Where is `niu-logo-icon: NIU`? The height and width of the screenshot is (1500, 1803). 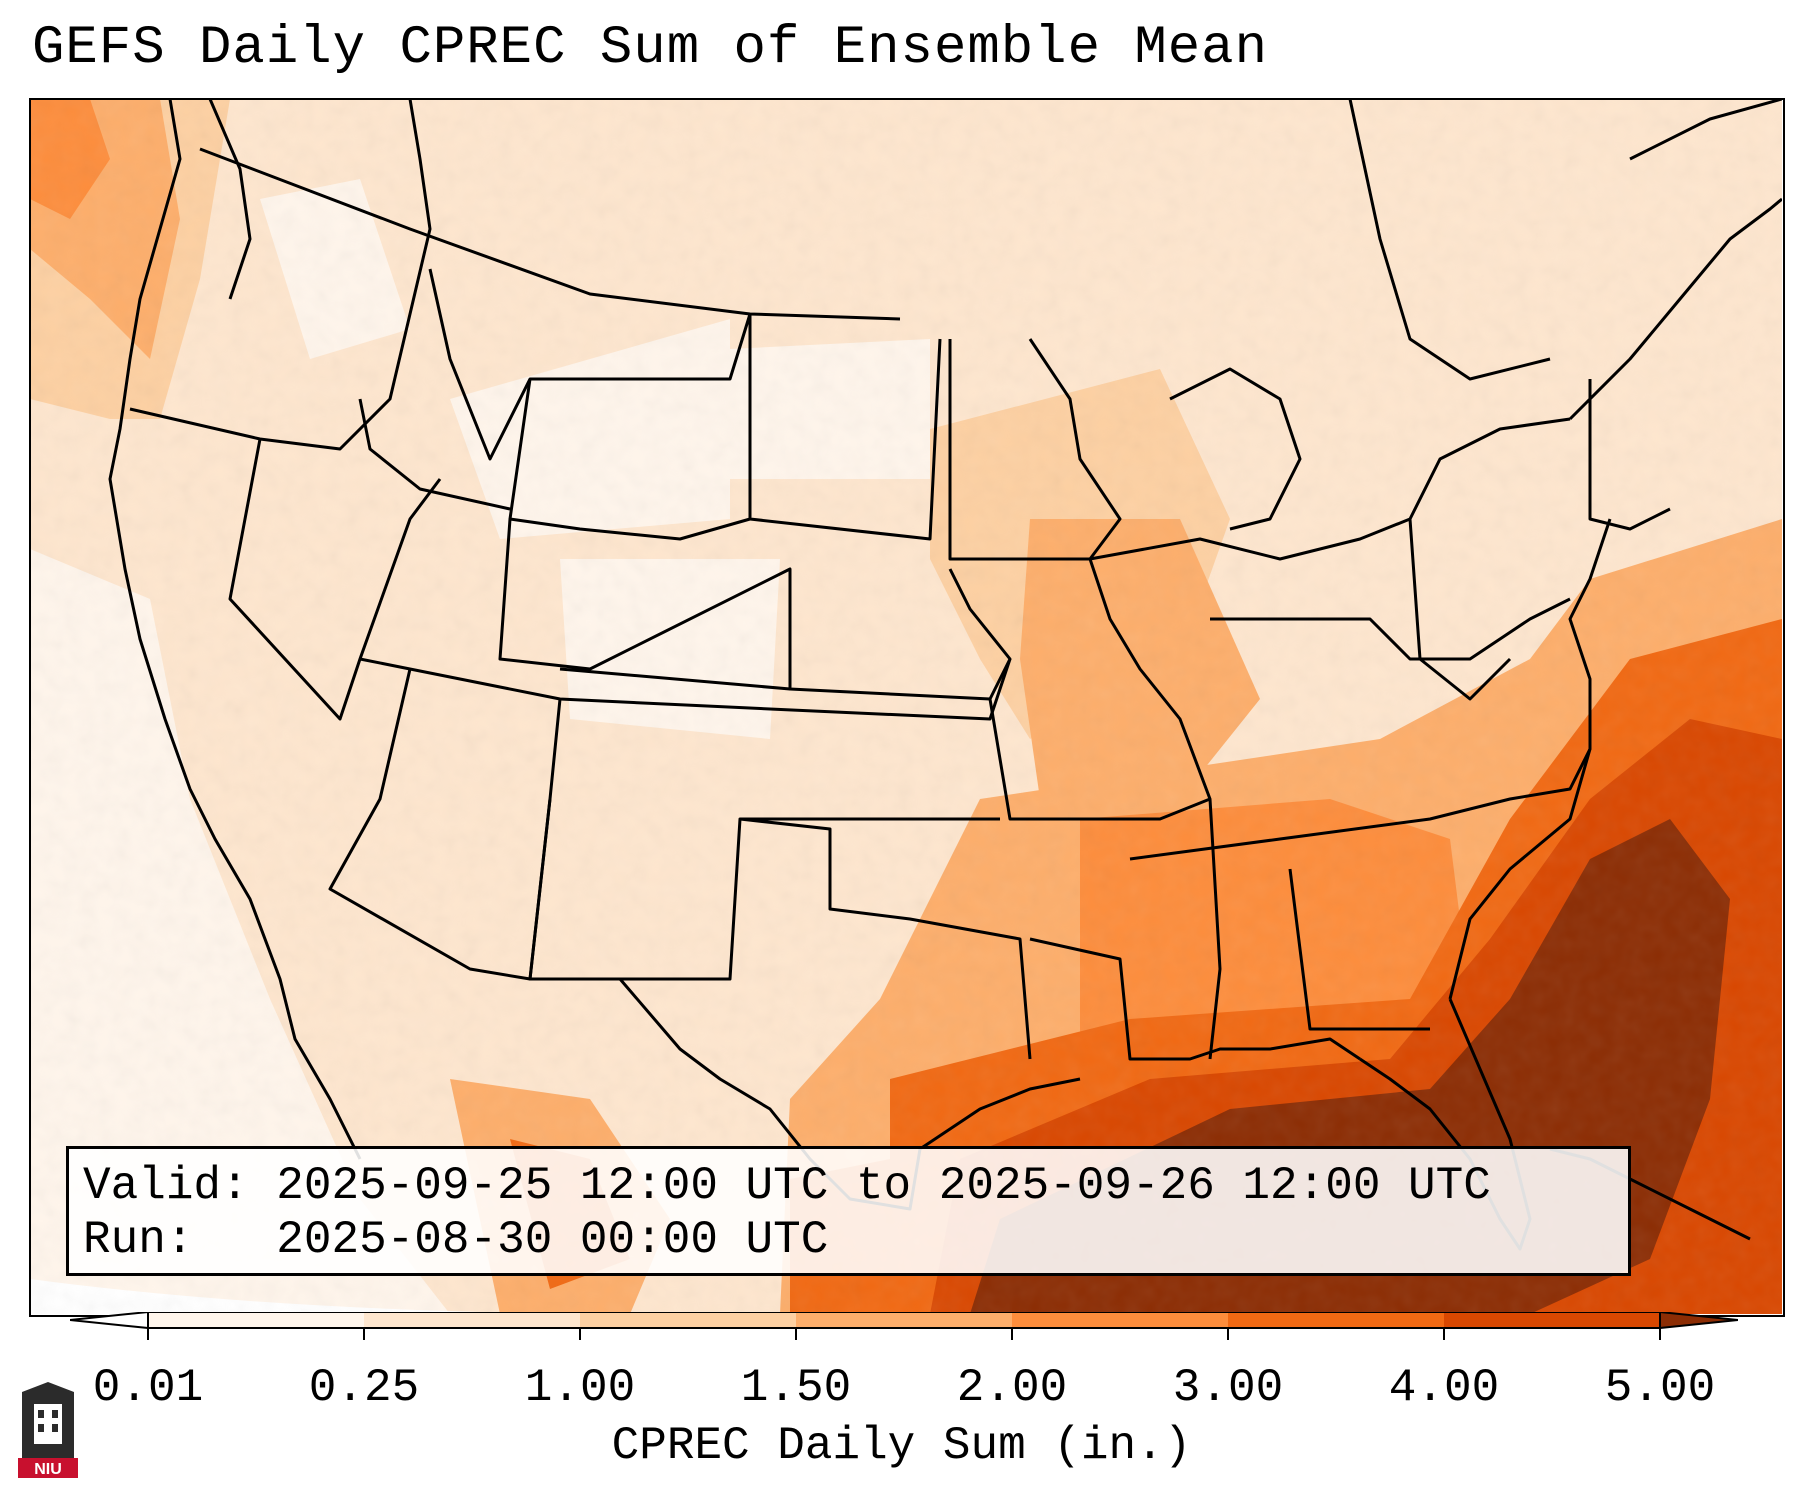
niu-logo-icon: NIU is located at coordinates (48, 1430).